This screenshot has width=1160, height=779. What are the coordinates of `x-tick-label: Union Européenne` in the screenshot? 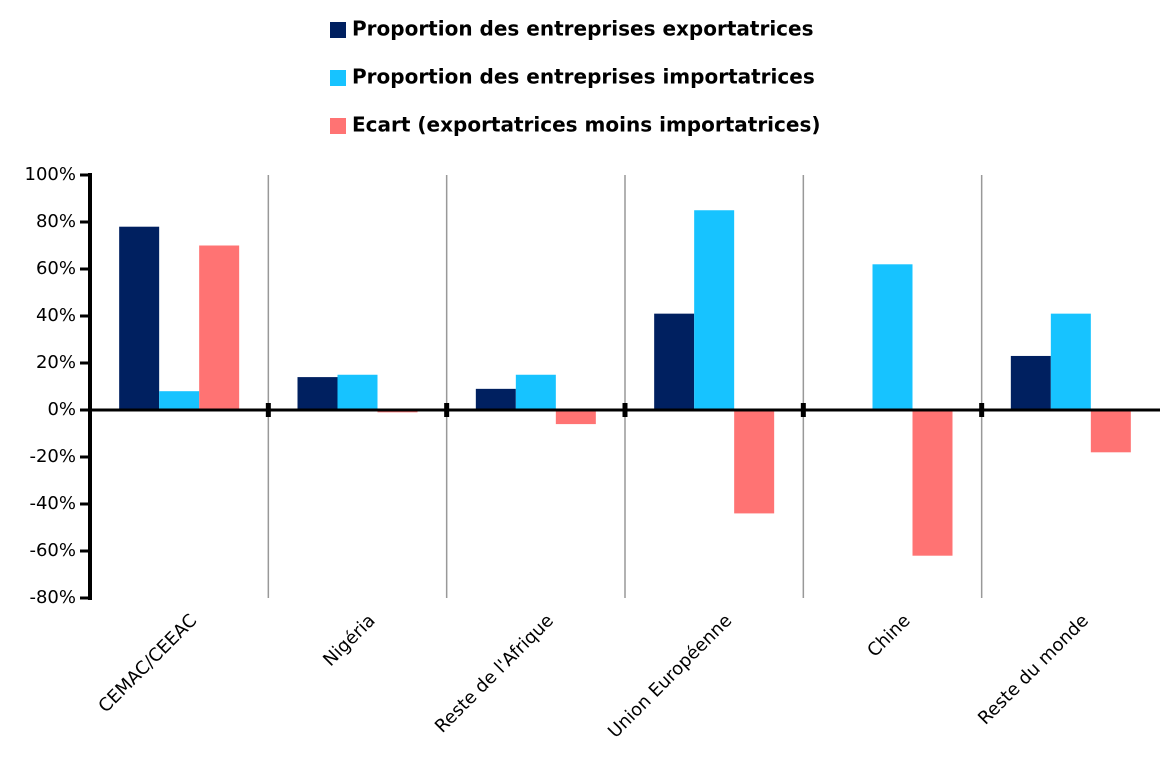 It's located at (670, 676).